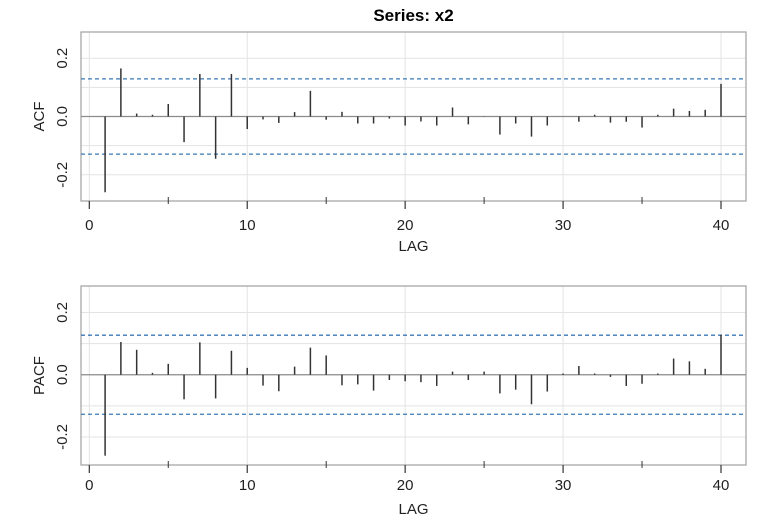  What do you see at coordinates (39, 117) in the screenshot?
I see `y-axis-label: ACF` at bounding box center [39, 117].